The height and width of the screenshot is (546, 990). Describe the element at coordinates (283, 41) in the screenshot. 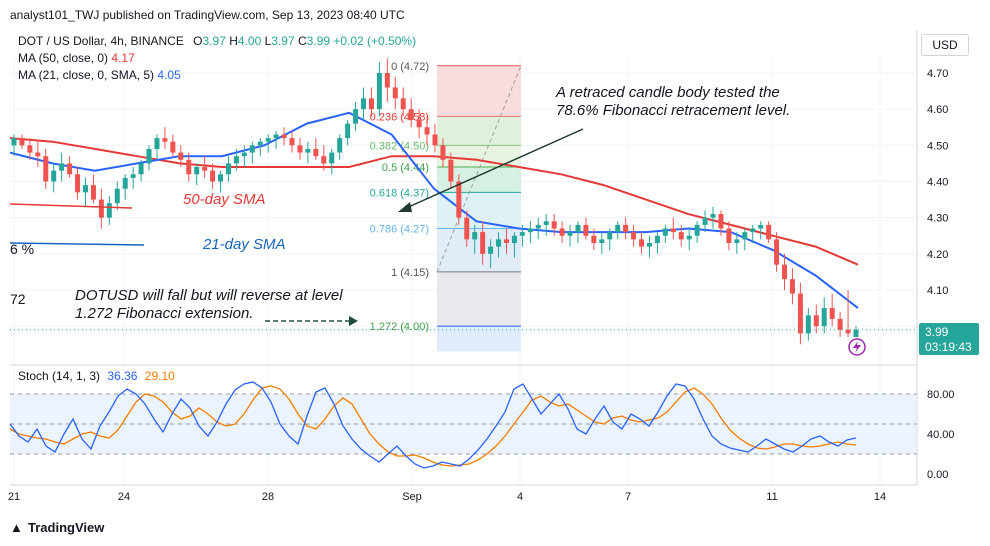

I see `low-value: 3.97` at that location.